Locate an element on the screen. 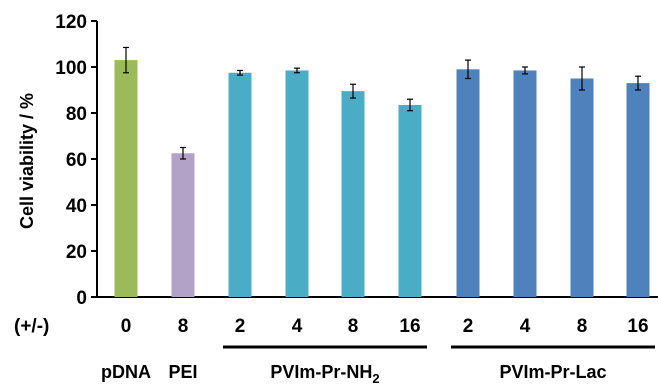  y-tick-label: 120 is located at coordinates (71, 22).